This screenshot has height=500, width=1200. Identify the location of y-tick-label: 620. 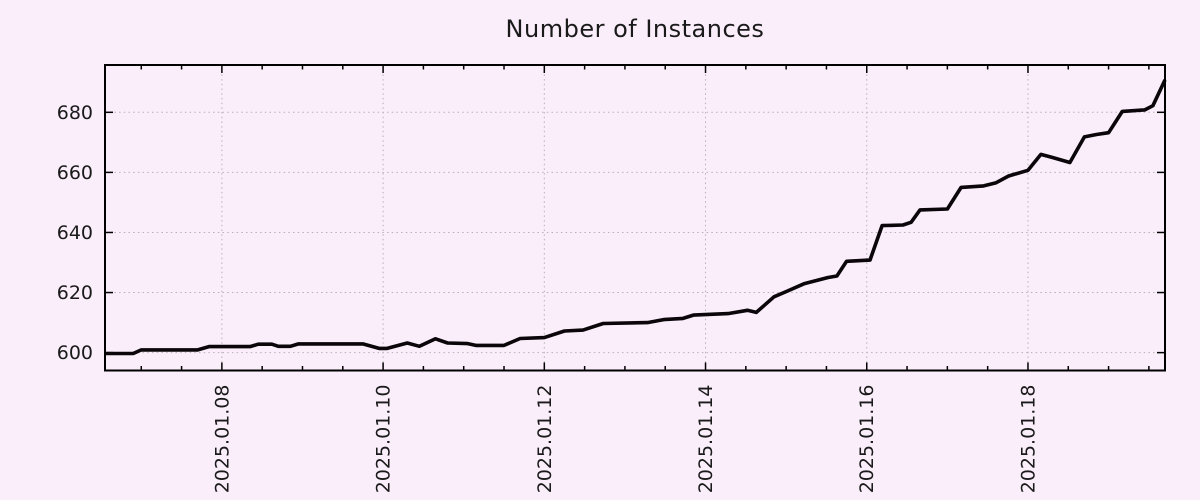
(75, 293).